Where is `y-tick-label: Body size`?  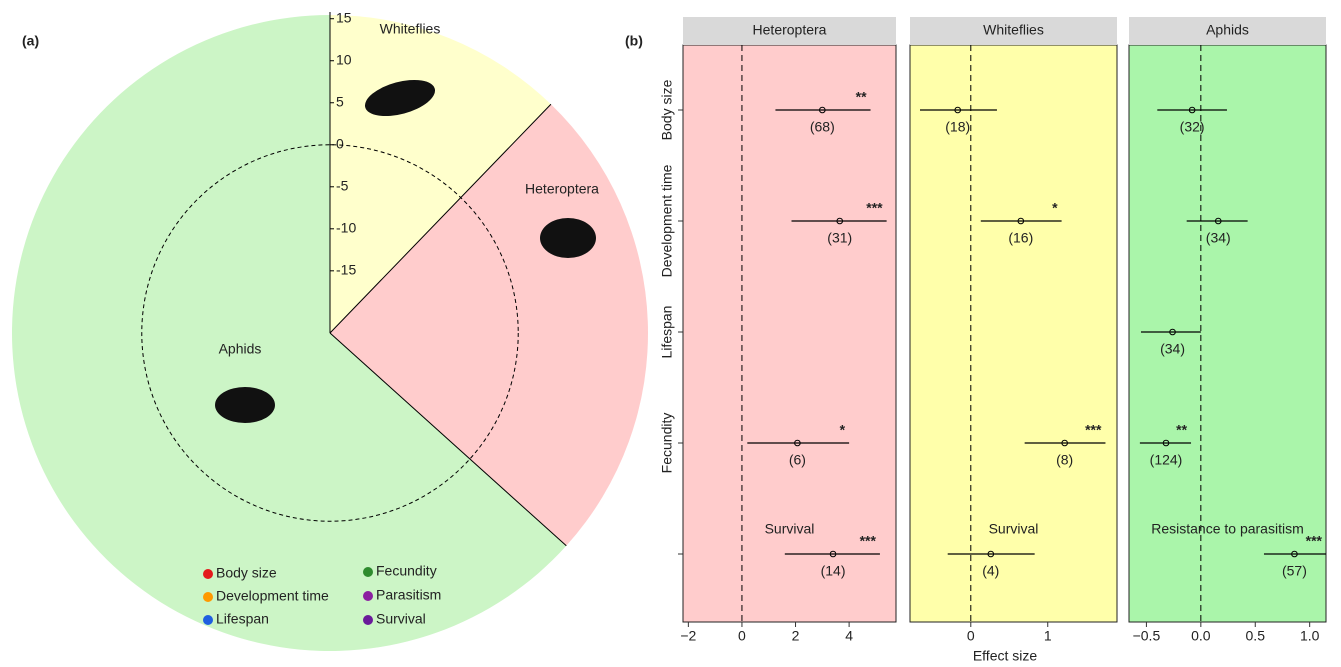
y-tick-label: Body size is located at coordinates (667, 109).